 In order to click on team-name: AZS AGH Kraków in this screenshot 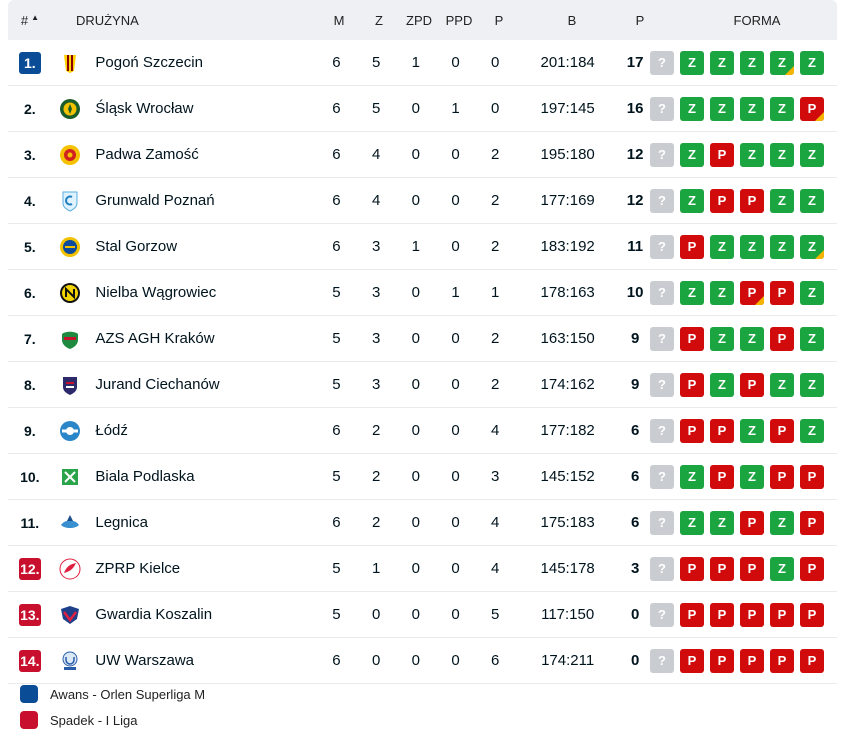, I will do `click(155, 338)`.